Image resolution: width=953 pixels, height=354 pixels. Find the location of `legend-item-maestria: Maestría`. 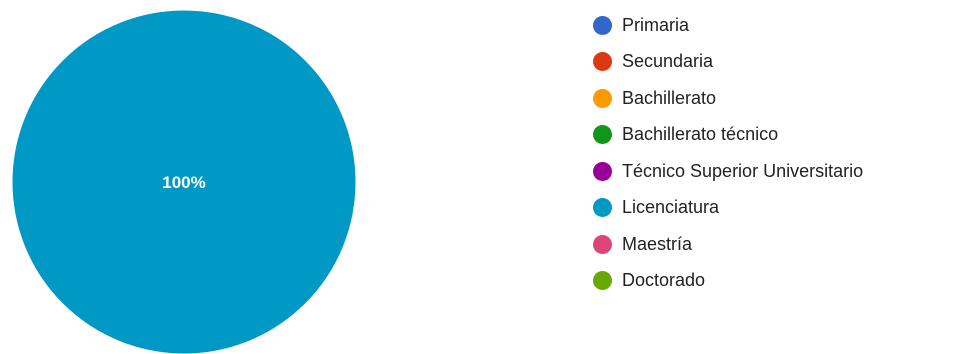

legend-item-maestria: Maestría is located at coordinates (728, 244).